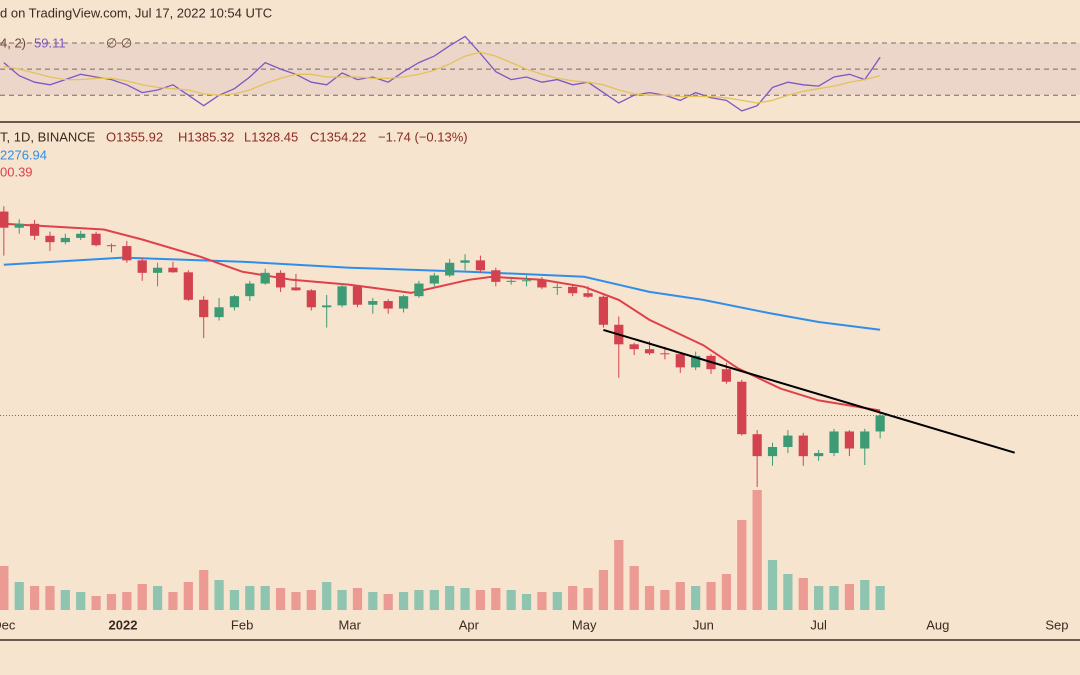  What do you see at coordinates (1056, 624) in the screenshot?
I see `x-tick-label: Sep` at bounding box center [1056, 624].